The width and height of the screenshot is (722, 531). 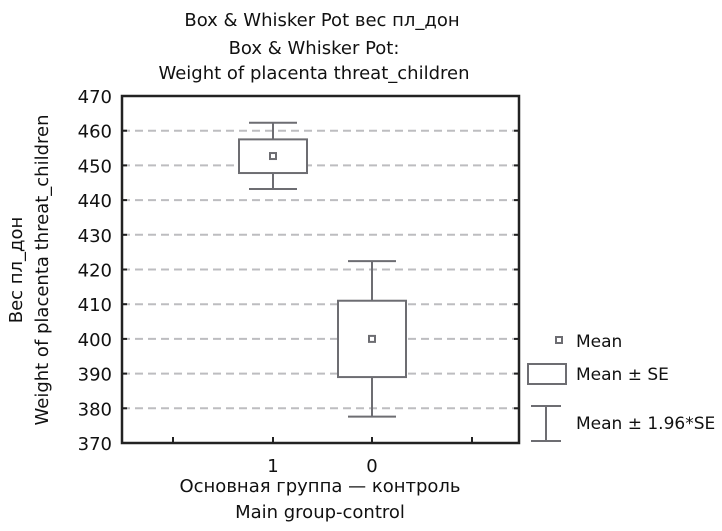 I want to click on x-tick-label: 1, so click(x=272, y=466).